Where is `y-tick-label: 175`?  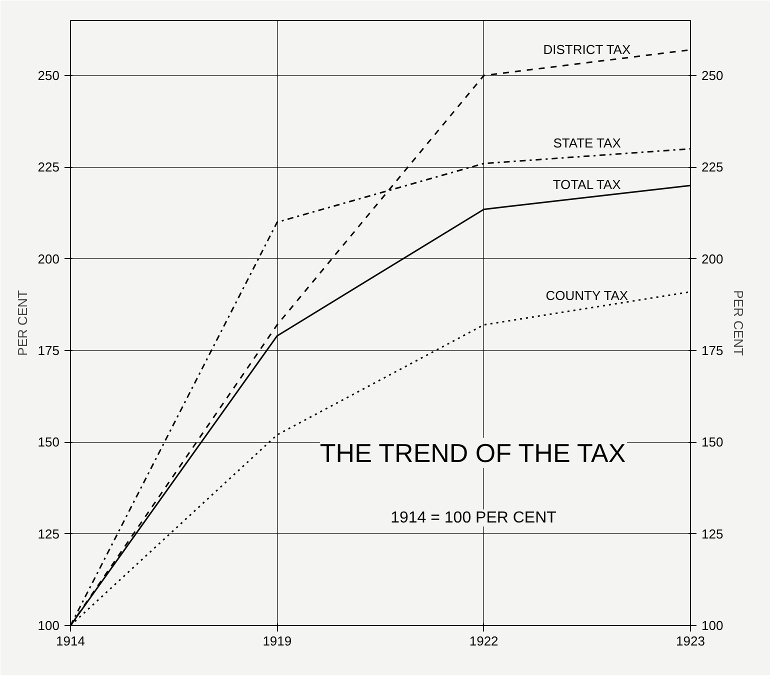
y-tick-label: 175 is located at coordinates (49, 350).